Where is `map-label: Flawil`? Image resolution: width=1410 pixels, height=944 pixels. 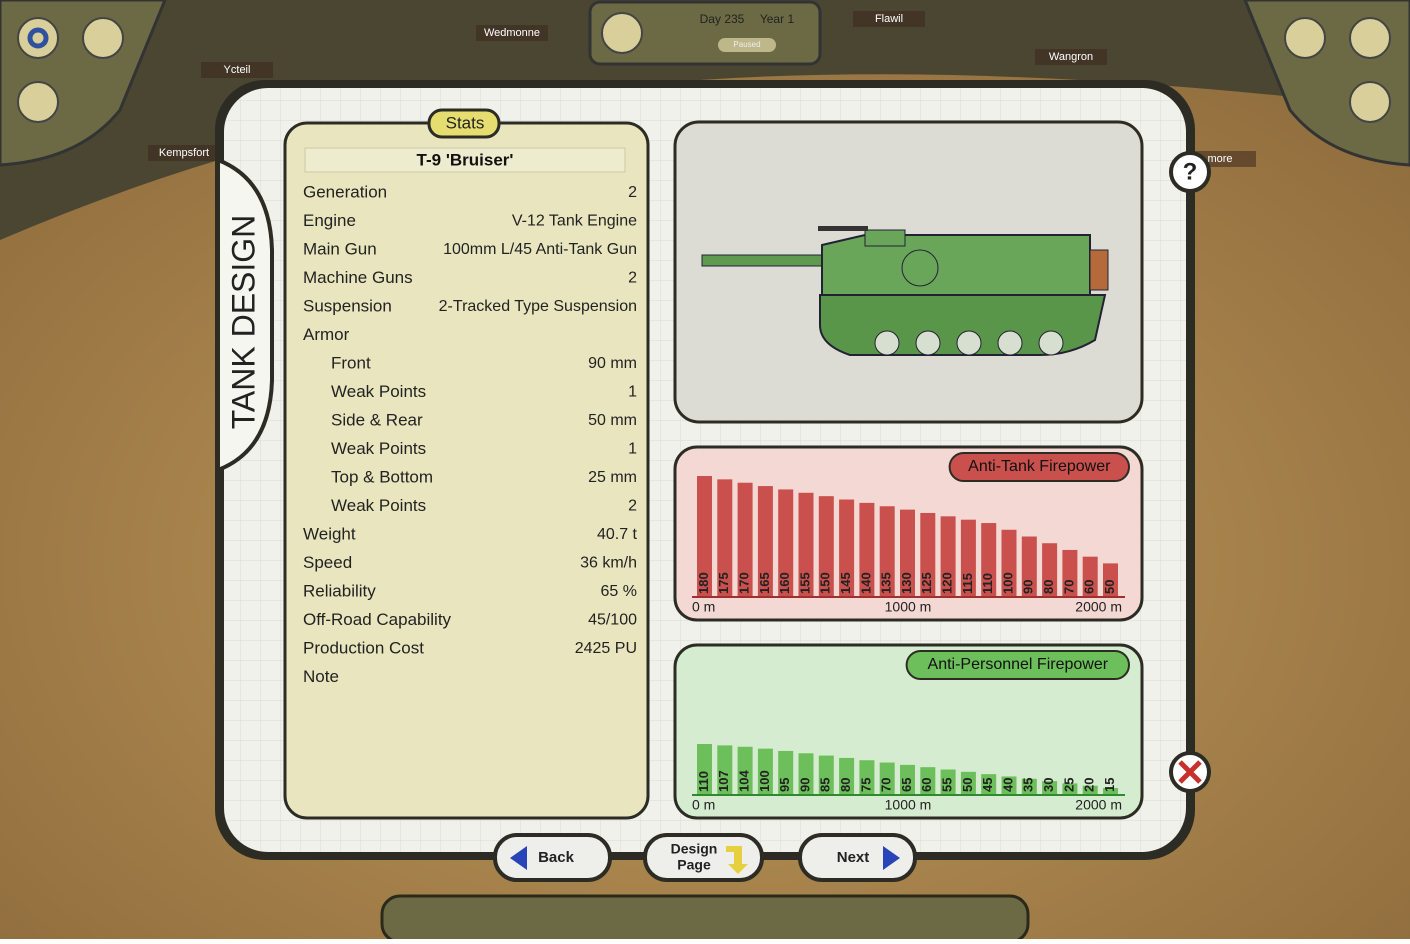 map-label: Flawil is located at coordinates (889, 19).